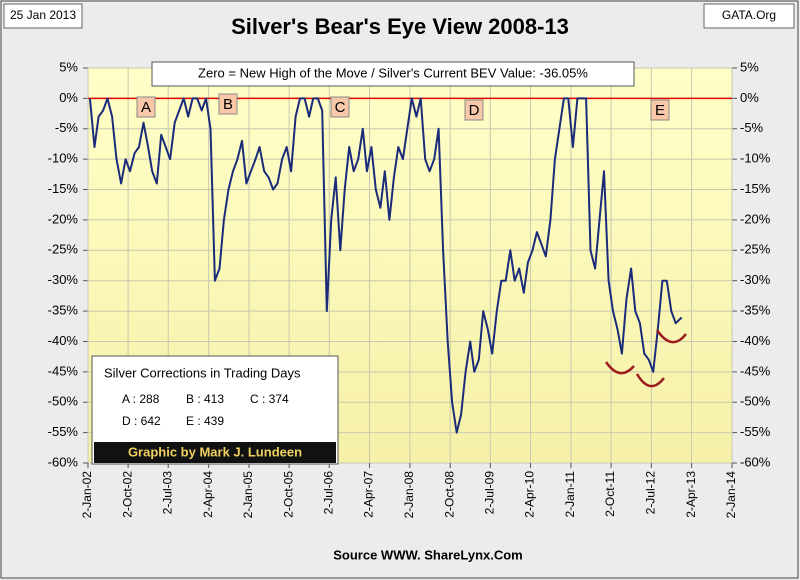 This screenshot has height=580, width=800. Describe the element at coordinates (449, 494) in the screenshot. I see `x-tick-label: 2-Oct-08` at that location.